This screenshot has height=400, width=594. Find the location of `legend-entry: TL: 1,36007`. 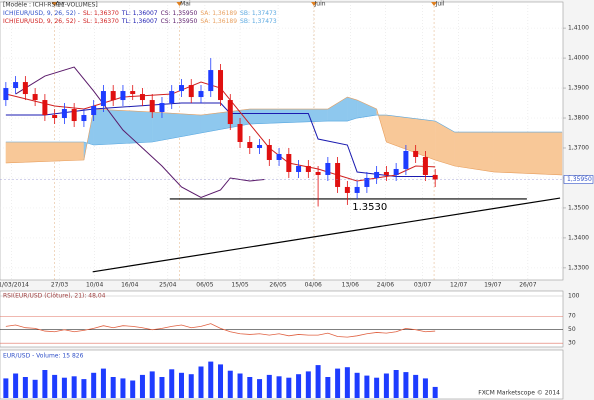

legend-entry: TL: 1,36007 is located at coordinates (139, 13).